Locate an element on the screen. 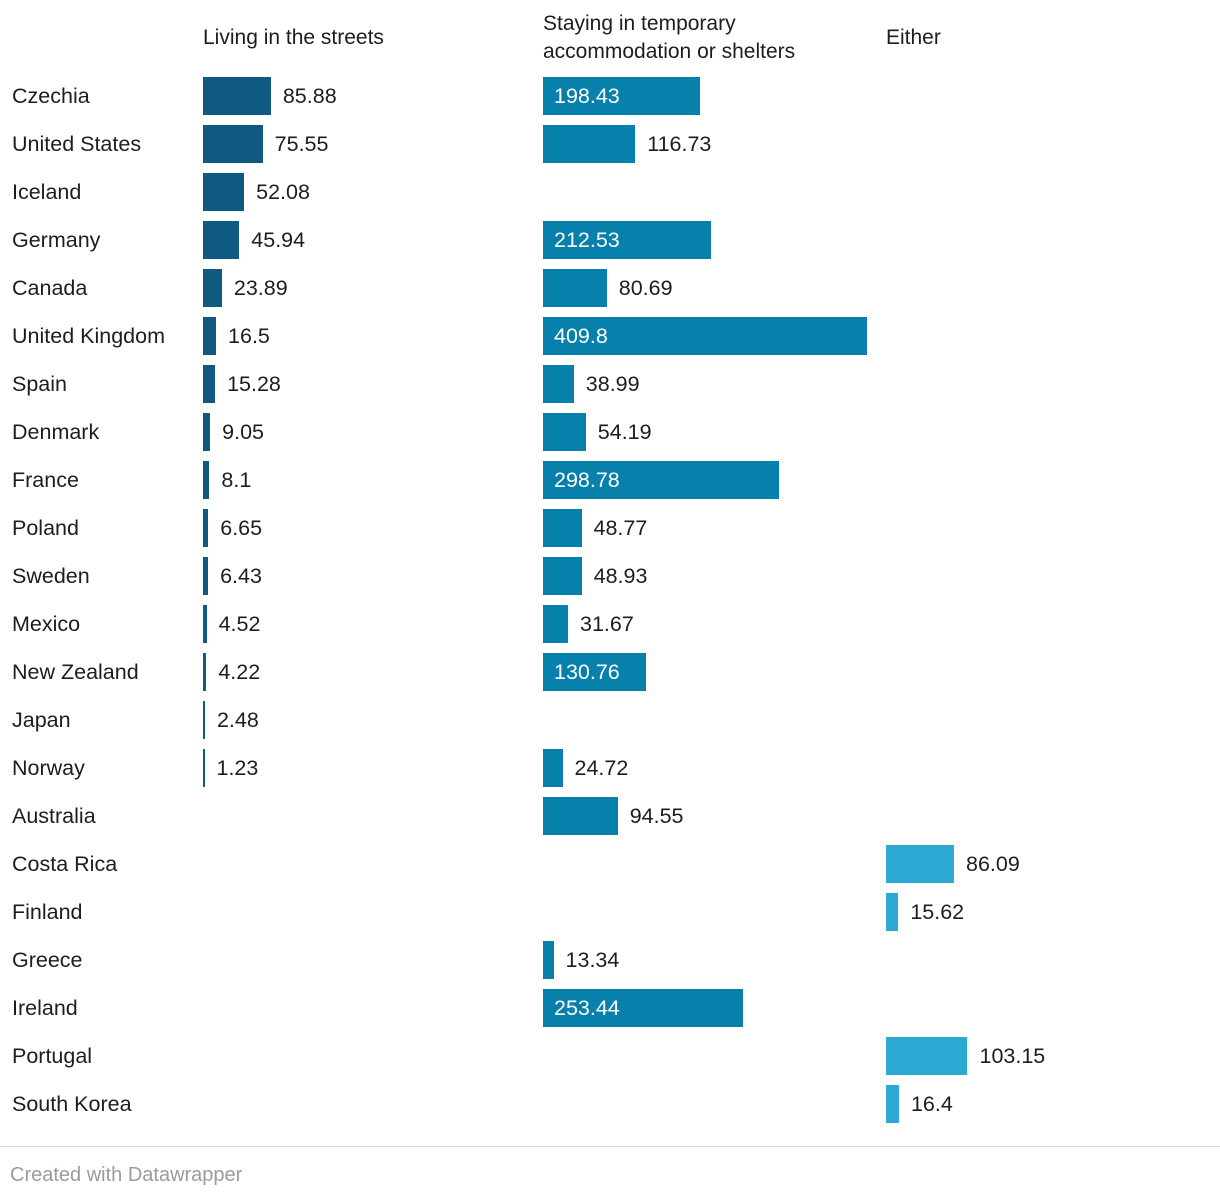  value-label: 8.1 is located at coordinates (236, 480).